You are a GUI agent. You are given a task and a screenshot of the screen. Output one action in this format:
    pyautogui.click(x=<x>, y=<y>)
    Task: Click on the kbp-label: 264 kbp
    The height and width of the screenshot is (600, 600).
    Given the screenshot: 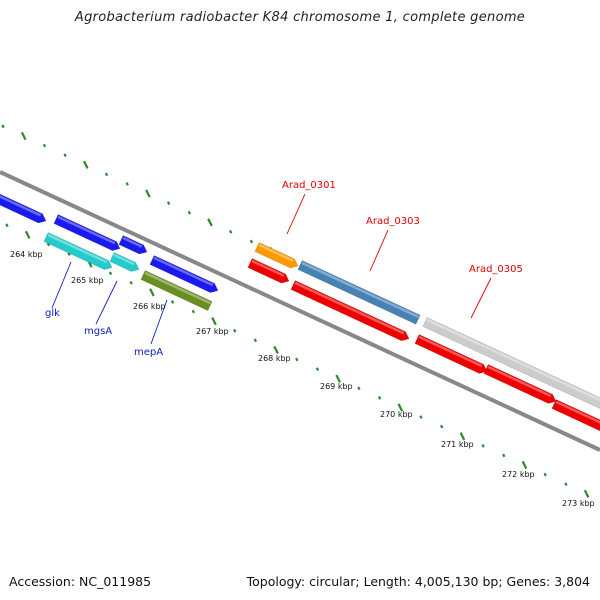 What is the action you would take?
    pyautogui.click(x=26, y=254)
    